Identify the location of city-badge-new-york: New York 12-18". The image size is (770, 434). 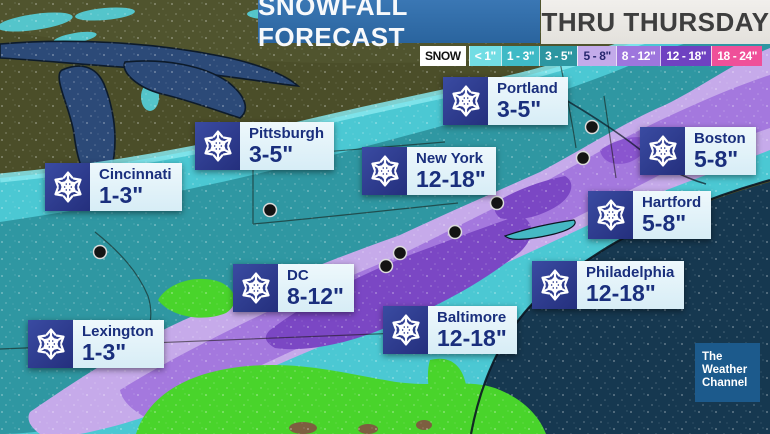
(429, 171).